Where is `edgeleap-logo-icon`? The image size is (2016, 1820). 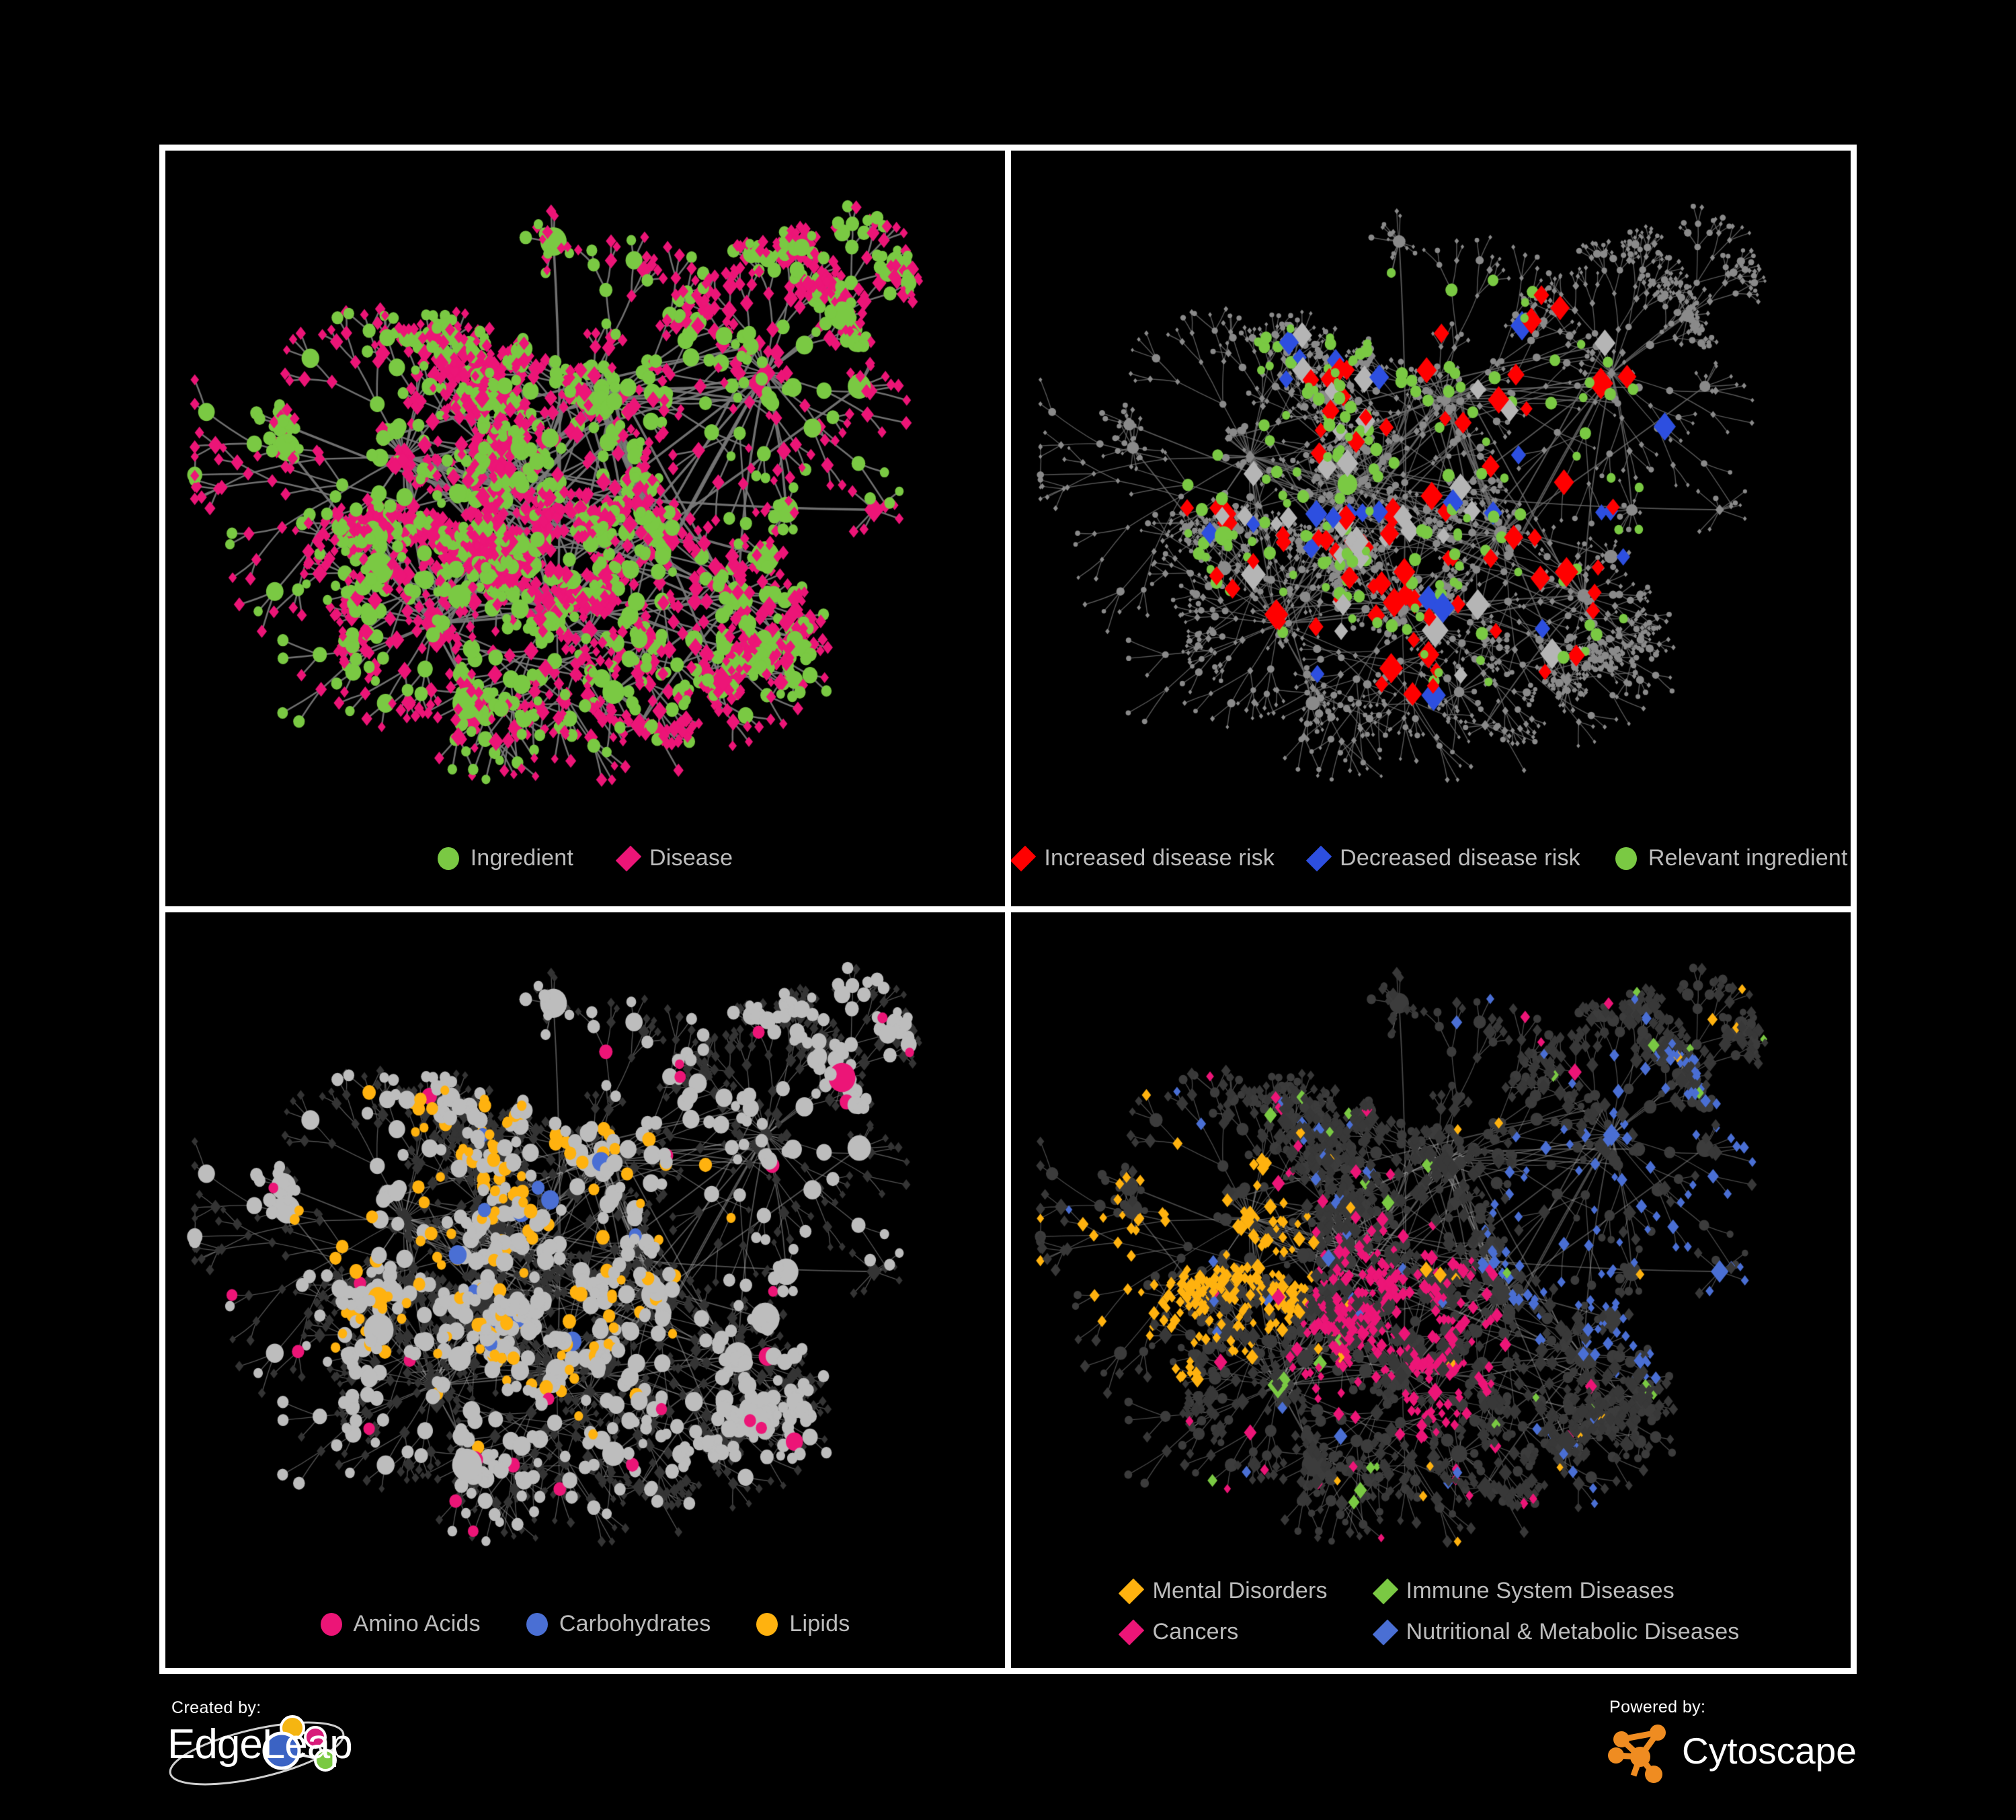 edgeleap-logo-icon is located at coordinates (257, 1750).